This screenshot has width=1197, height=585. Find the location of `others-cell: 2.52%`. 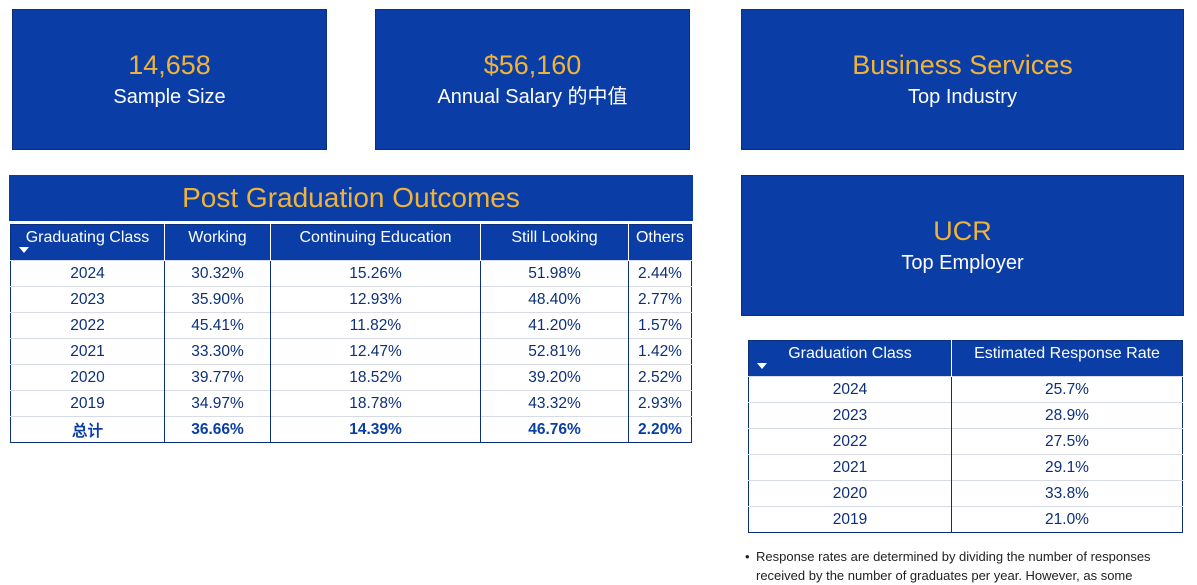

others-cell: 2.52% is located at coordinates (660, 377).